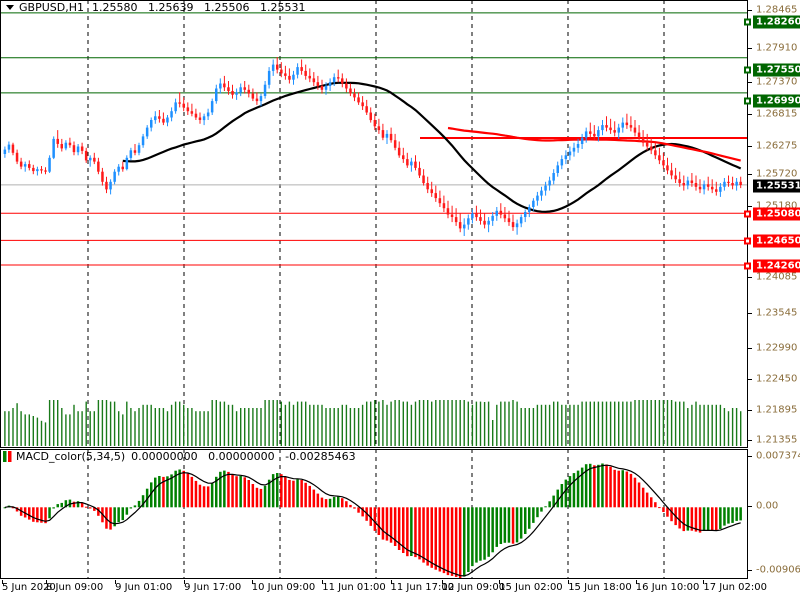 This screenshot has height=600, width=800. Describe the element at coordinates (777, 114) in the screenshot. I see `price-axis-label: 1.26815` at that location.